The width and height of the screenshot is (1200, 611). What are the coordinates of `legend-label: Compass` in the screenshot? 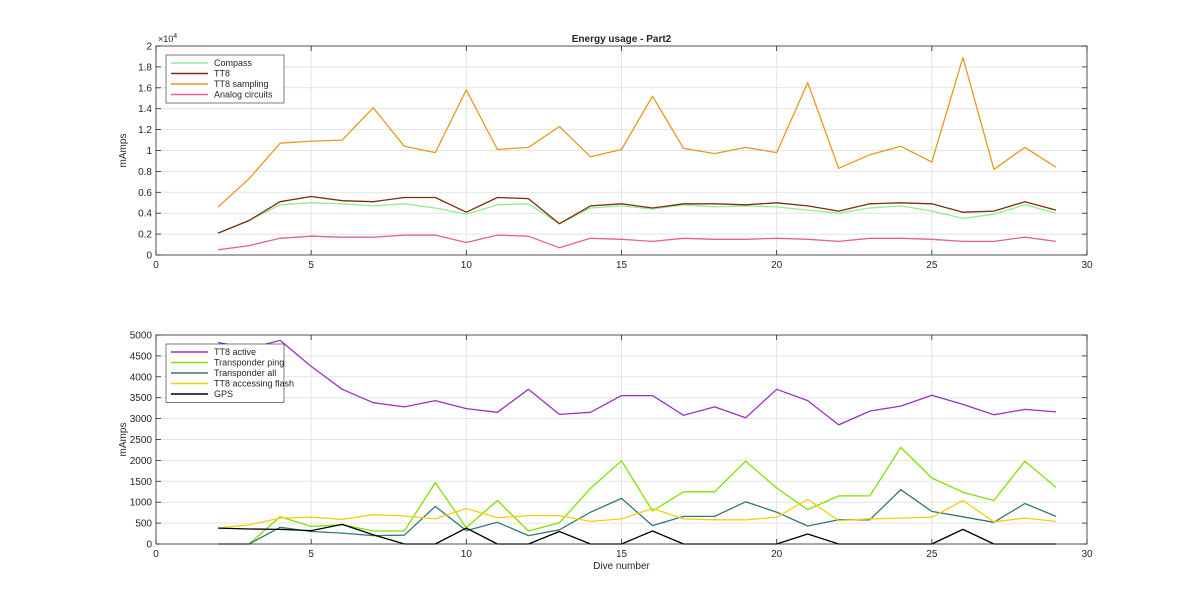 It's located at (233, 63).